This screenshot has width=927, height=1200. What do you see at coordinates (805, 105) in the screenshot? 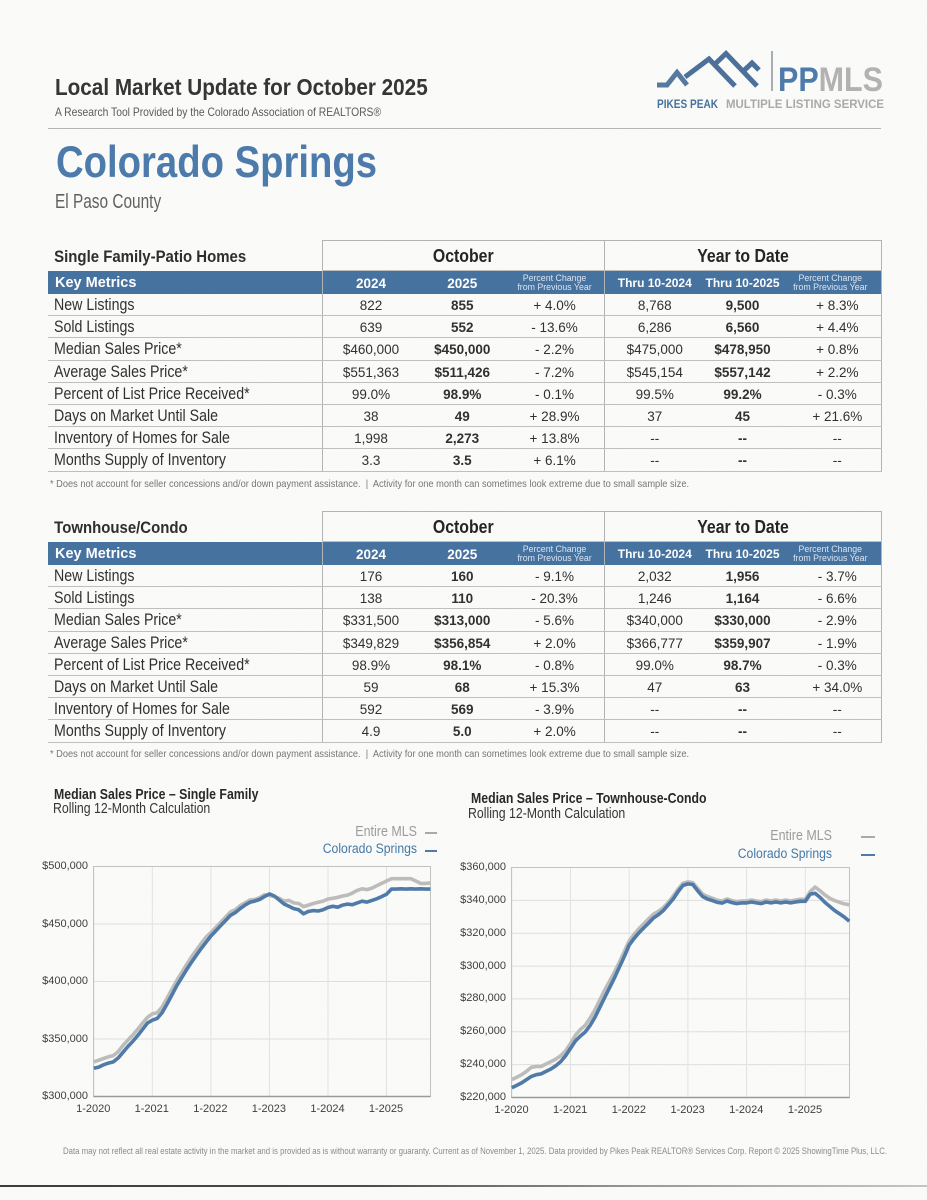
I see `svg-text: MULTIPLE LISTING SERVICE` at bounding box center [805, 105].